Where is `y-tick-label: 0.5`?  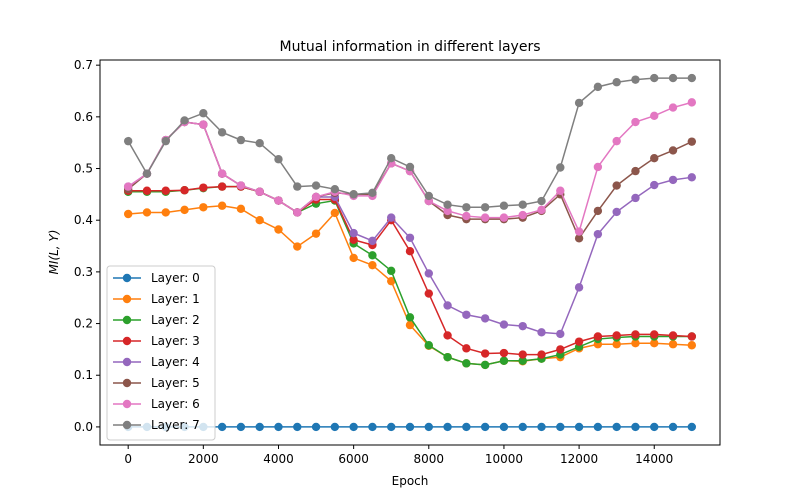
y-tick-label: 0.5 is located at coordinates (83, 169).